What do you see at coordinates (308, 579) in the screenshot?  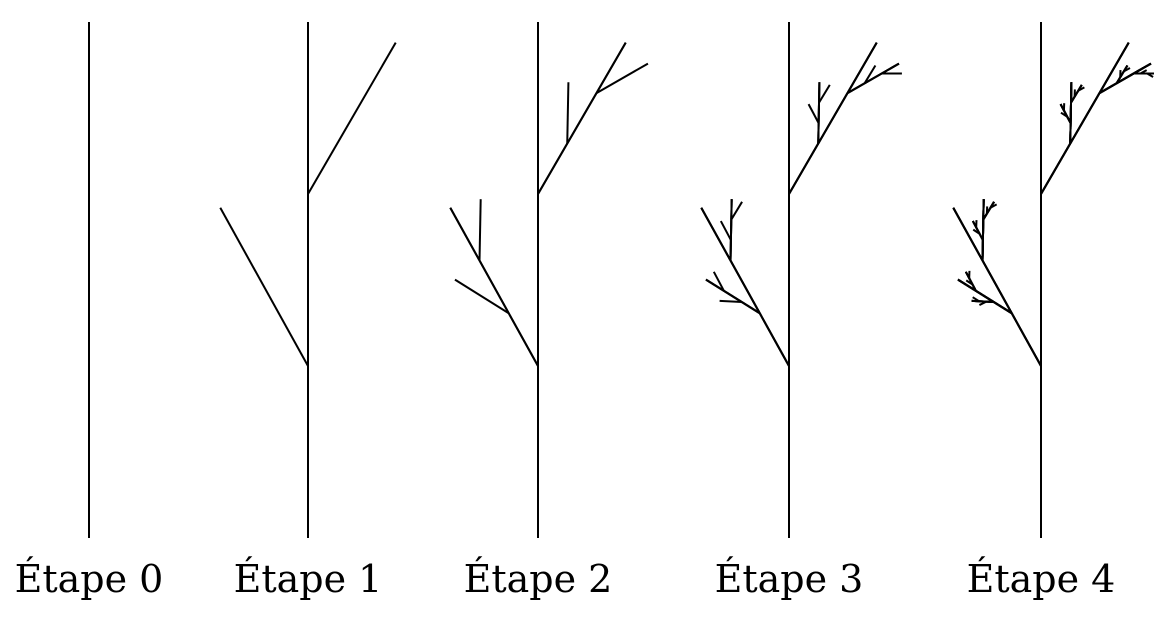 I see `stage-label-1: Étape 1` at bounding box center [308, 579].